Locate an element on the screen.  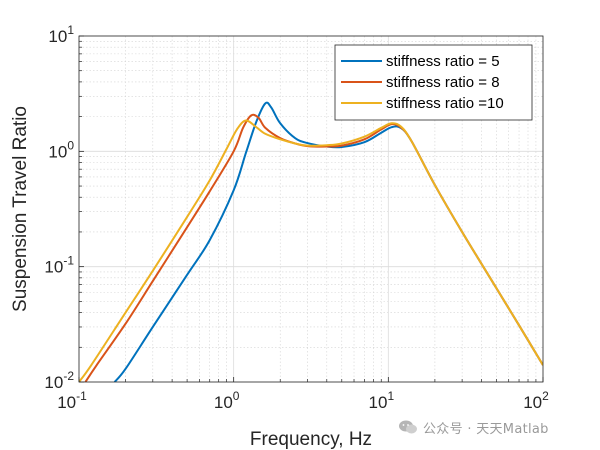
x-axis-label: Frequency, Hz is located at coordinates (311, 439).